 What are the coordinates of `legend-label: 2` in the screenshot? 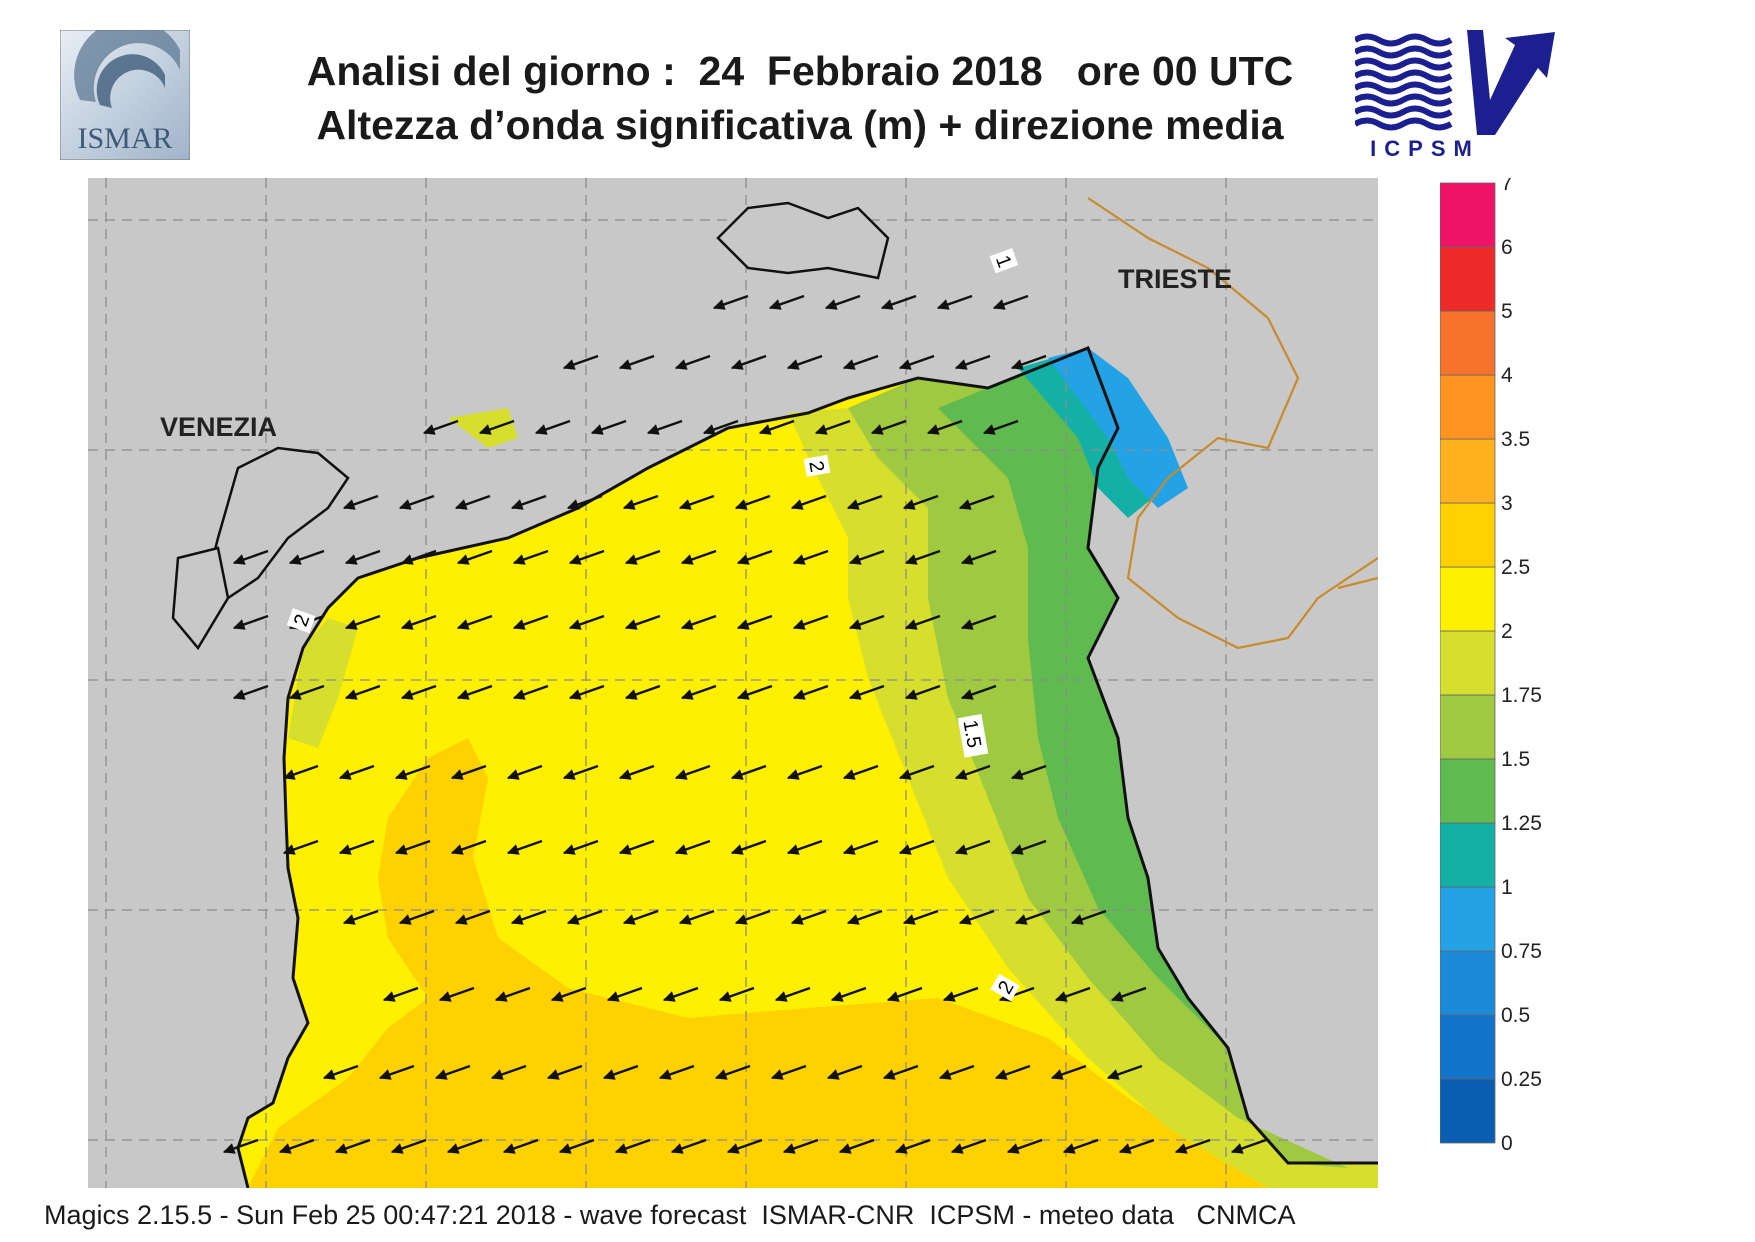 It's located at (1507, 631).